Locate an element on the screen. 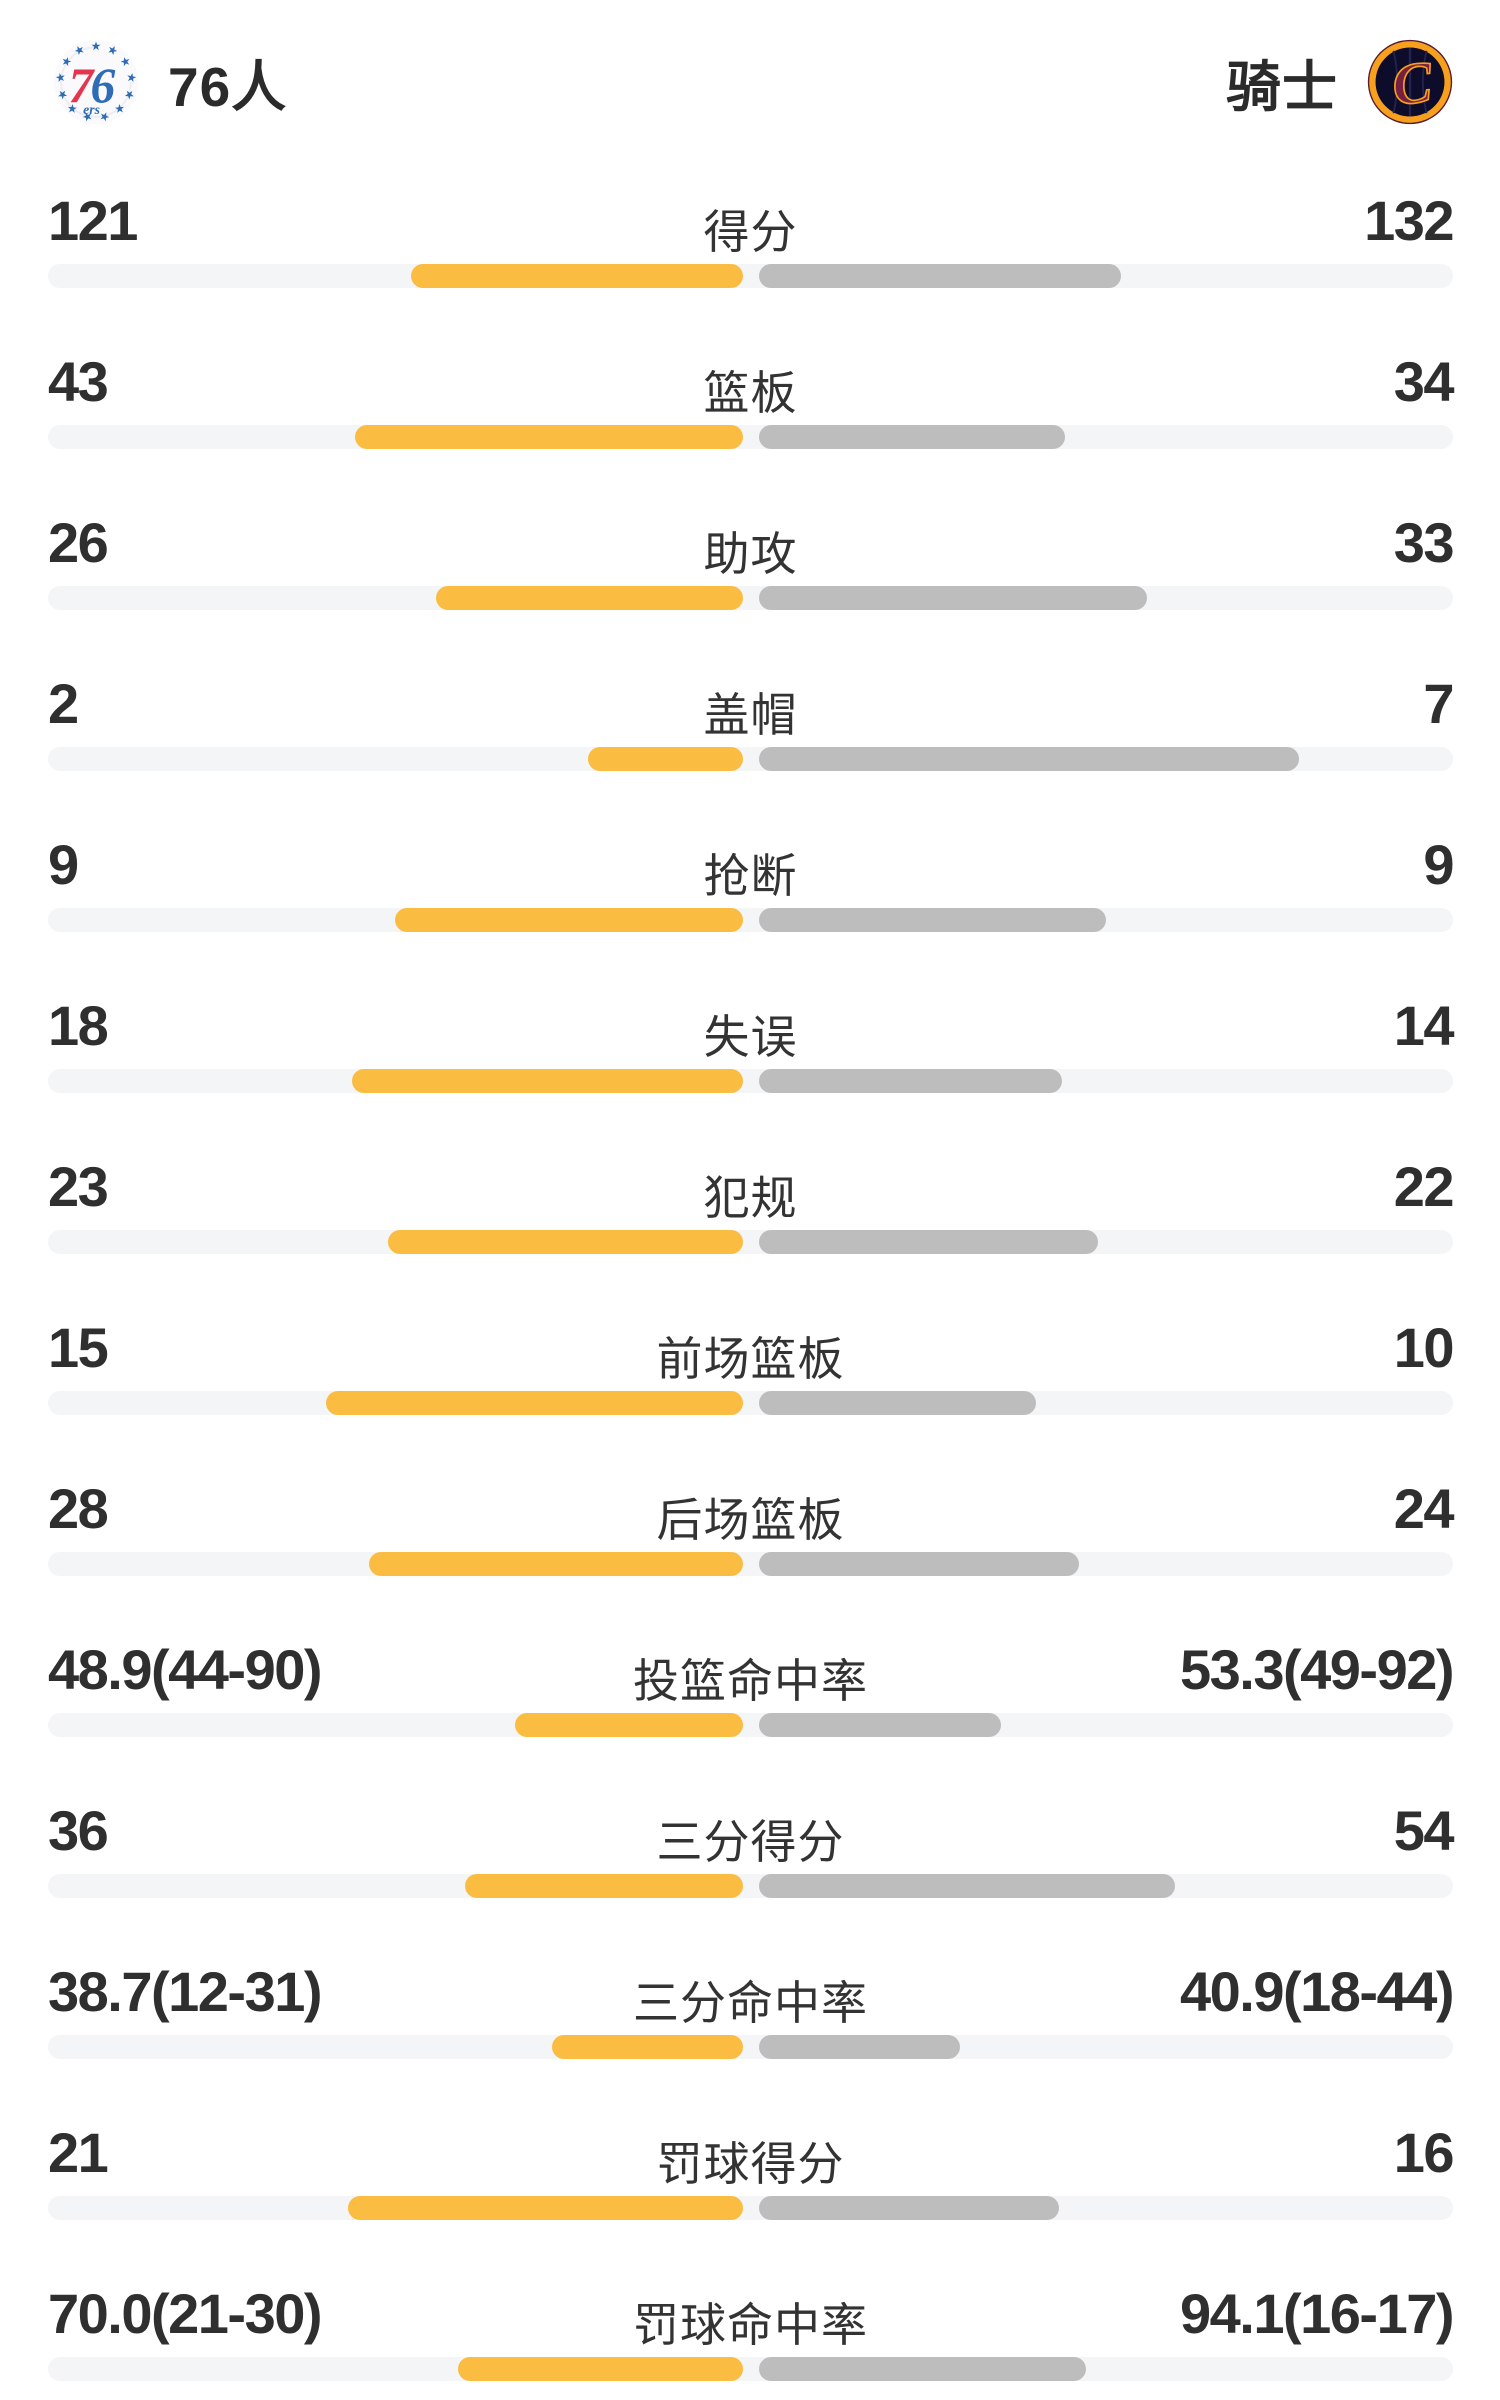 This screenshot has height=2400, width=1500. home-value: 38.7(12-31) is located at coordinates (185, 1991).